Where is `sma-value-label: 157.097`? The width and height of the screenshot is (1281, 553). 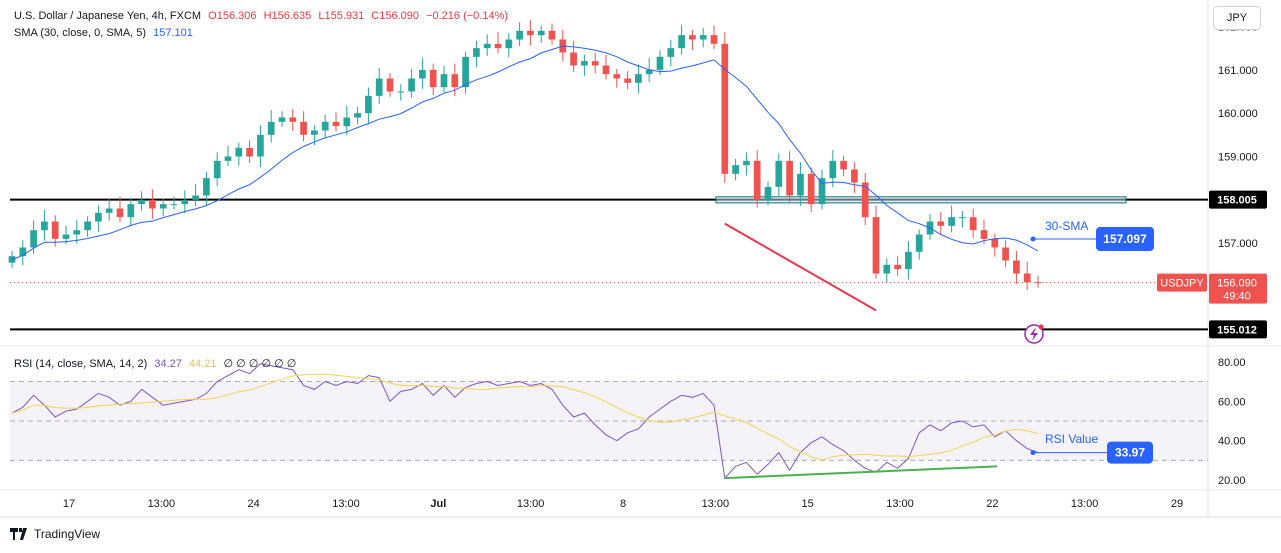
sma-value-label: 157.097 is located at coordinates (1125, 239).